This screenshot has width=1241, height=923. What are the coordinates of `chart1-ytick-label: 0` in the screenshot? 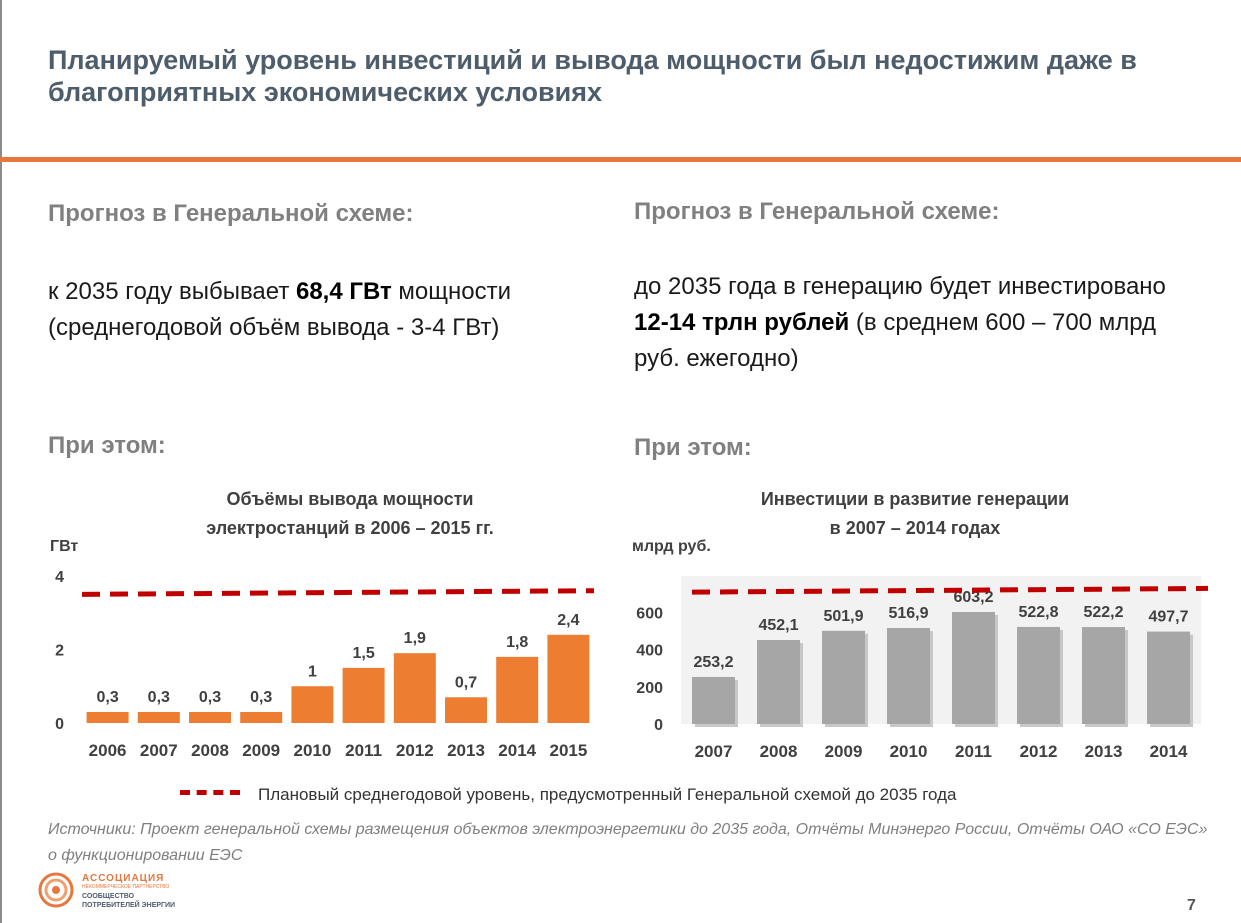 It's located at (59, 724).